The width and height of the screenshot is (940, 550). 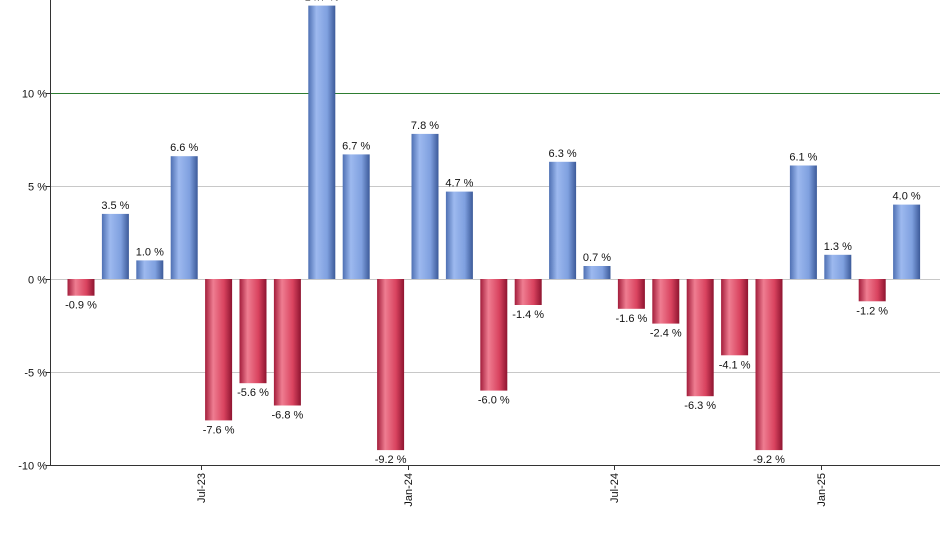 I want to click on y-tick-label: 5 %, so click(x=37, y=188).